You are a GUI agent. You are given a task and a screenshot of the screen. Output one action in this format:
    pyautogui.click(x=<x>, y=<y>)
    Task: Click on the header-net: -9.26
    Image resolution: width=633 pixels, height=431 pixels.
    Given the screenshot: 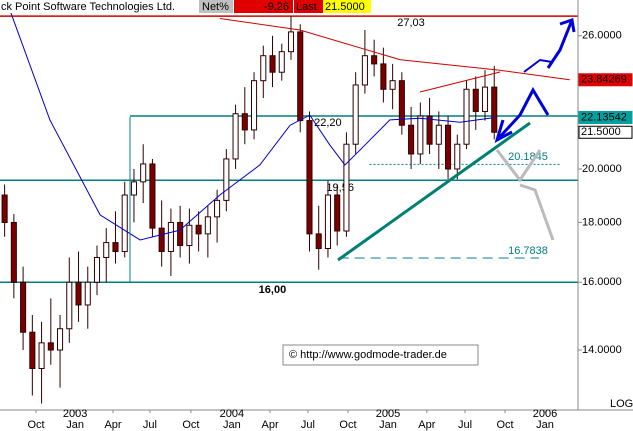 What is the action you would take?
    pyautogui.click(x=276, y=7)
    